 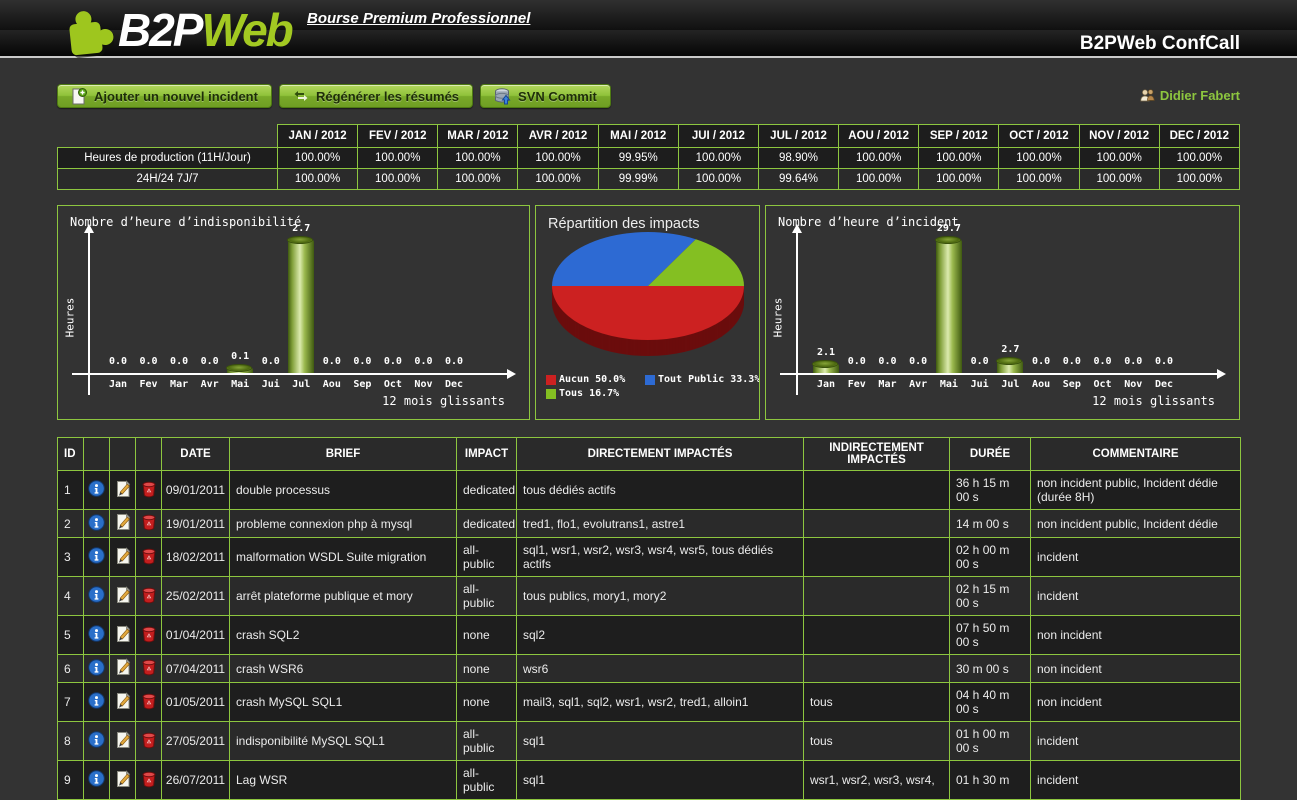 I want to click on pie-legend: Aucun 50.0% Tout Public 33.3% Tous 16.7%, so click(x=652, y=386).